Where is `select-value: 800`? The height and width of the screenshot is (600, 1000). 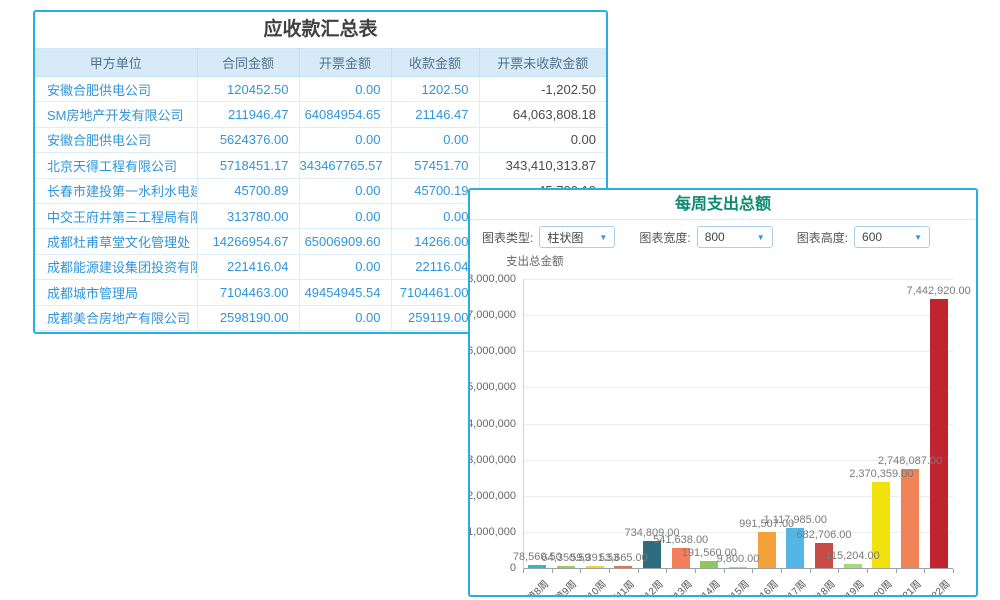
select-value: 800 is located at coordinates (714, 237).